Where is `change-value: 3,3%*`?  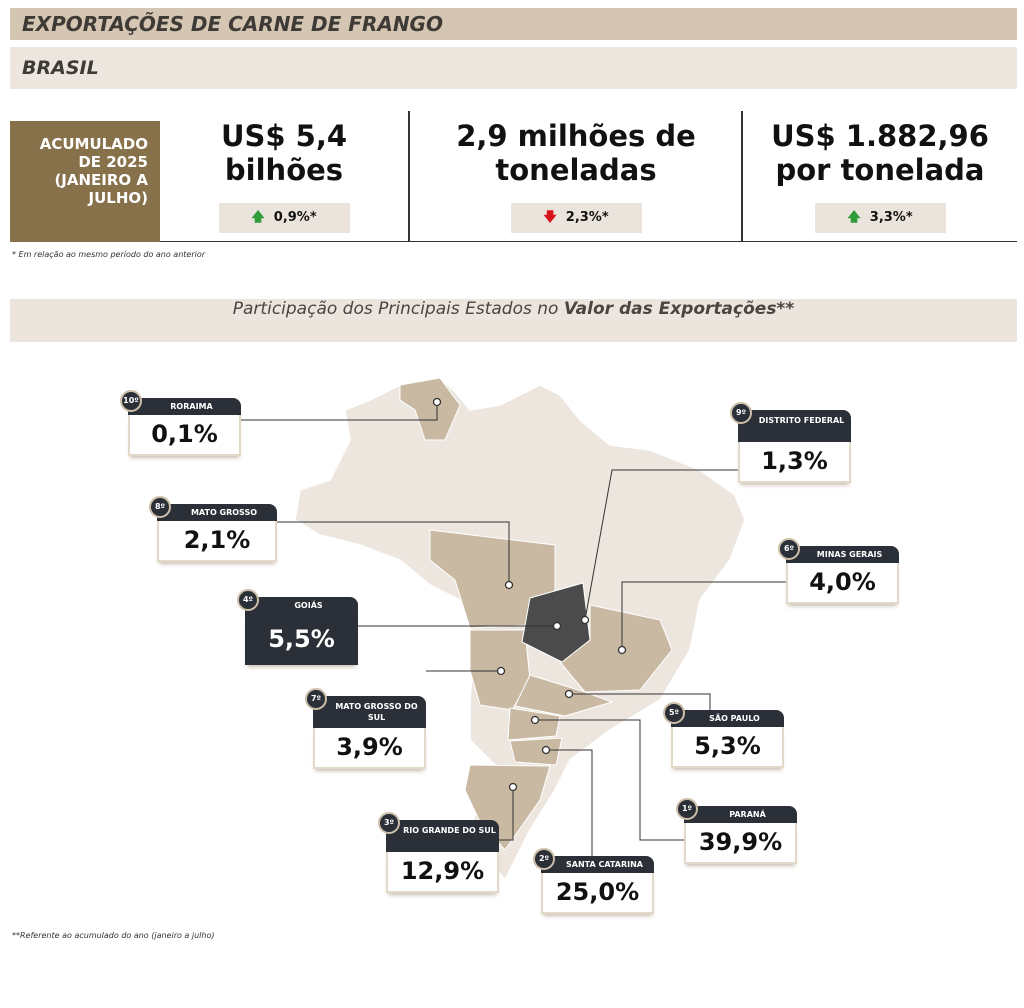 change-value: 3,3%* is located at coordinates (891, 217).